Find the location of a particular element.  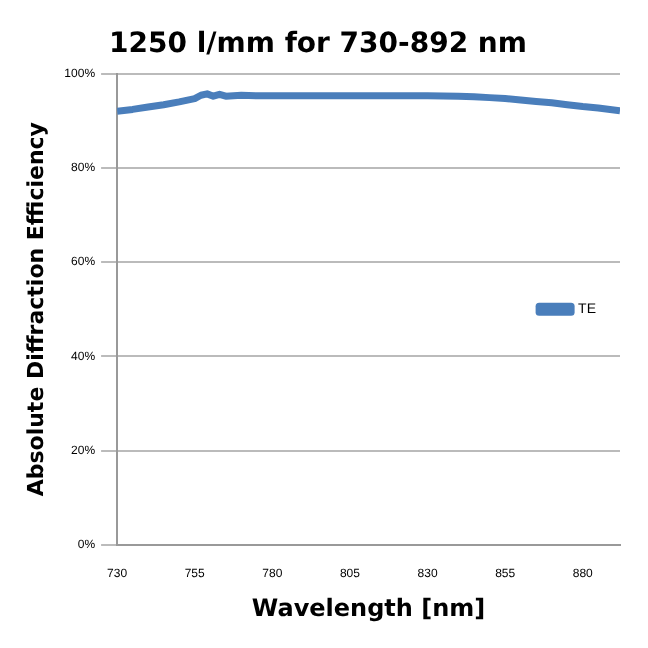

chart-title: 1250 l/mm for 730-892 nm is located at coordinates (318, 44).